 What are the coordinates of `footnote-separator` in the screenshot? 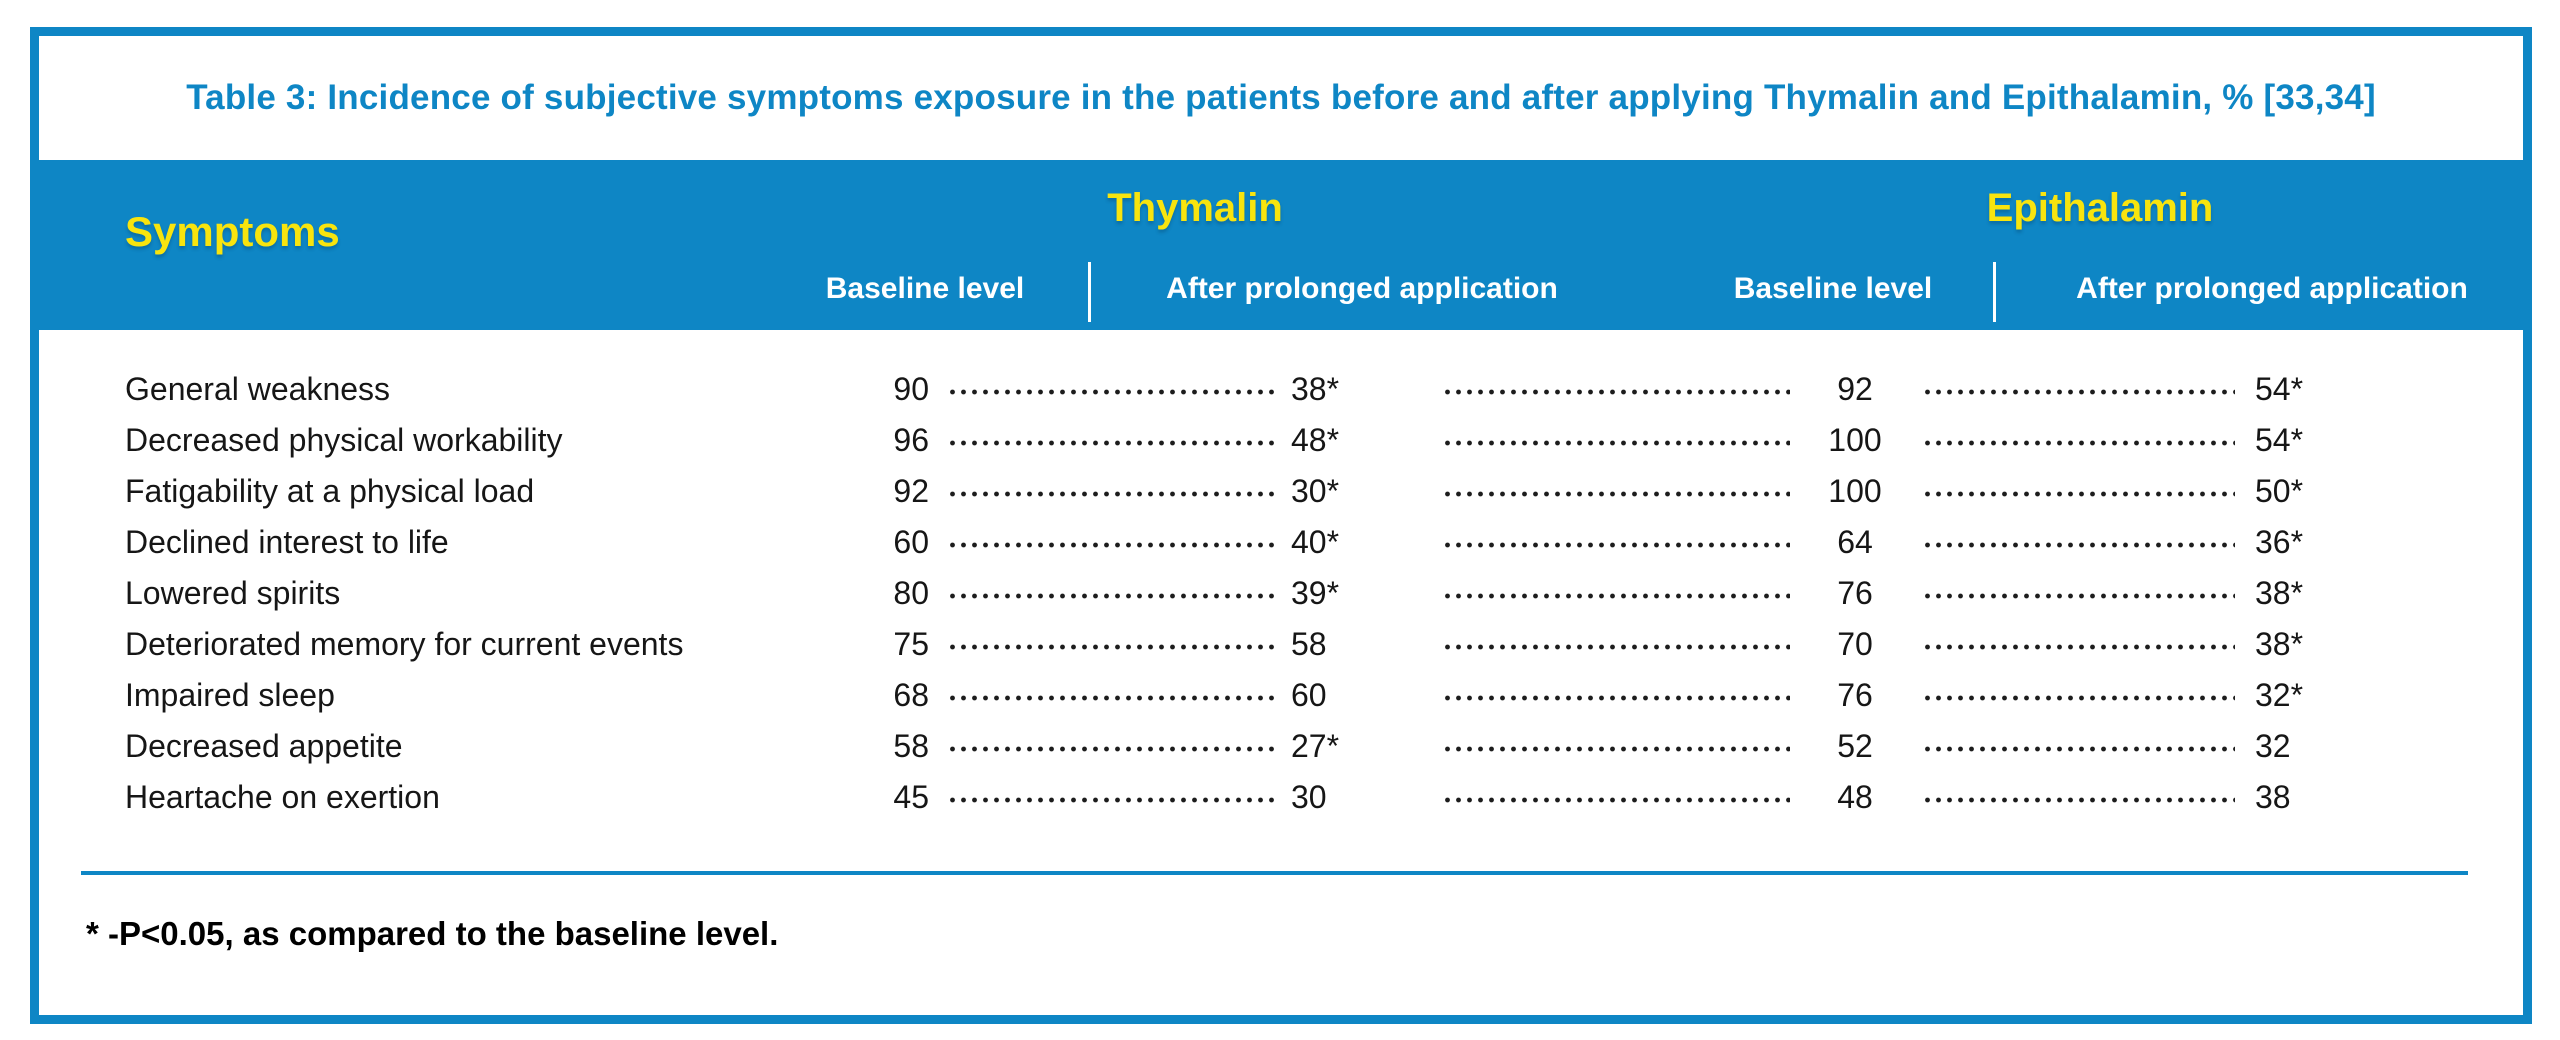 It's located at (1274, 873).